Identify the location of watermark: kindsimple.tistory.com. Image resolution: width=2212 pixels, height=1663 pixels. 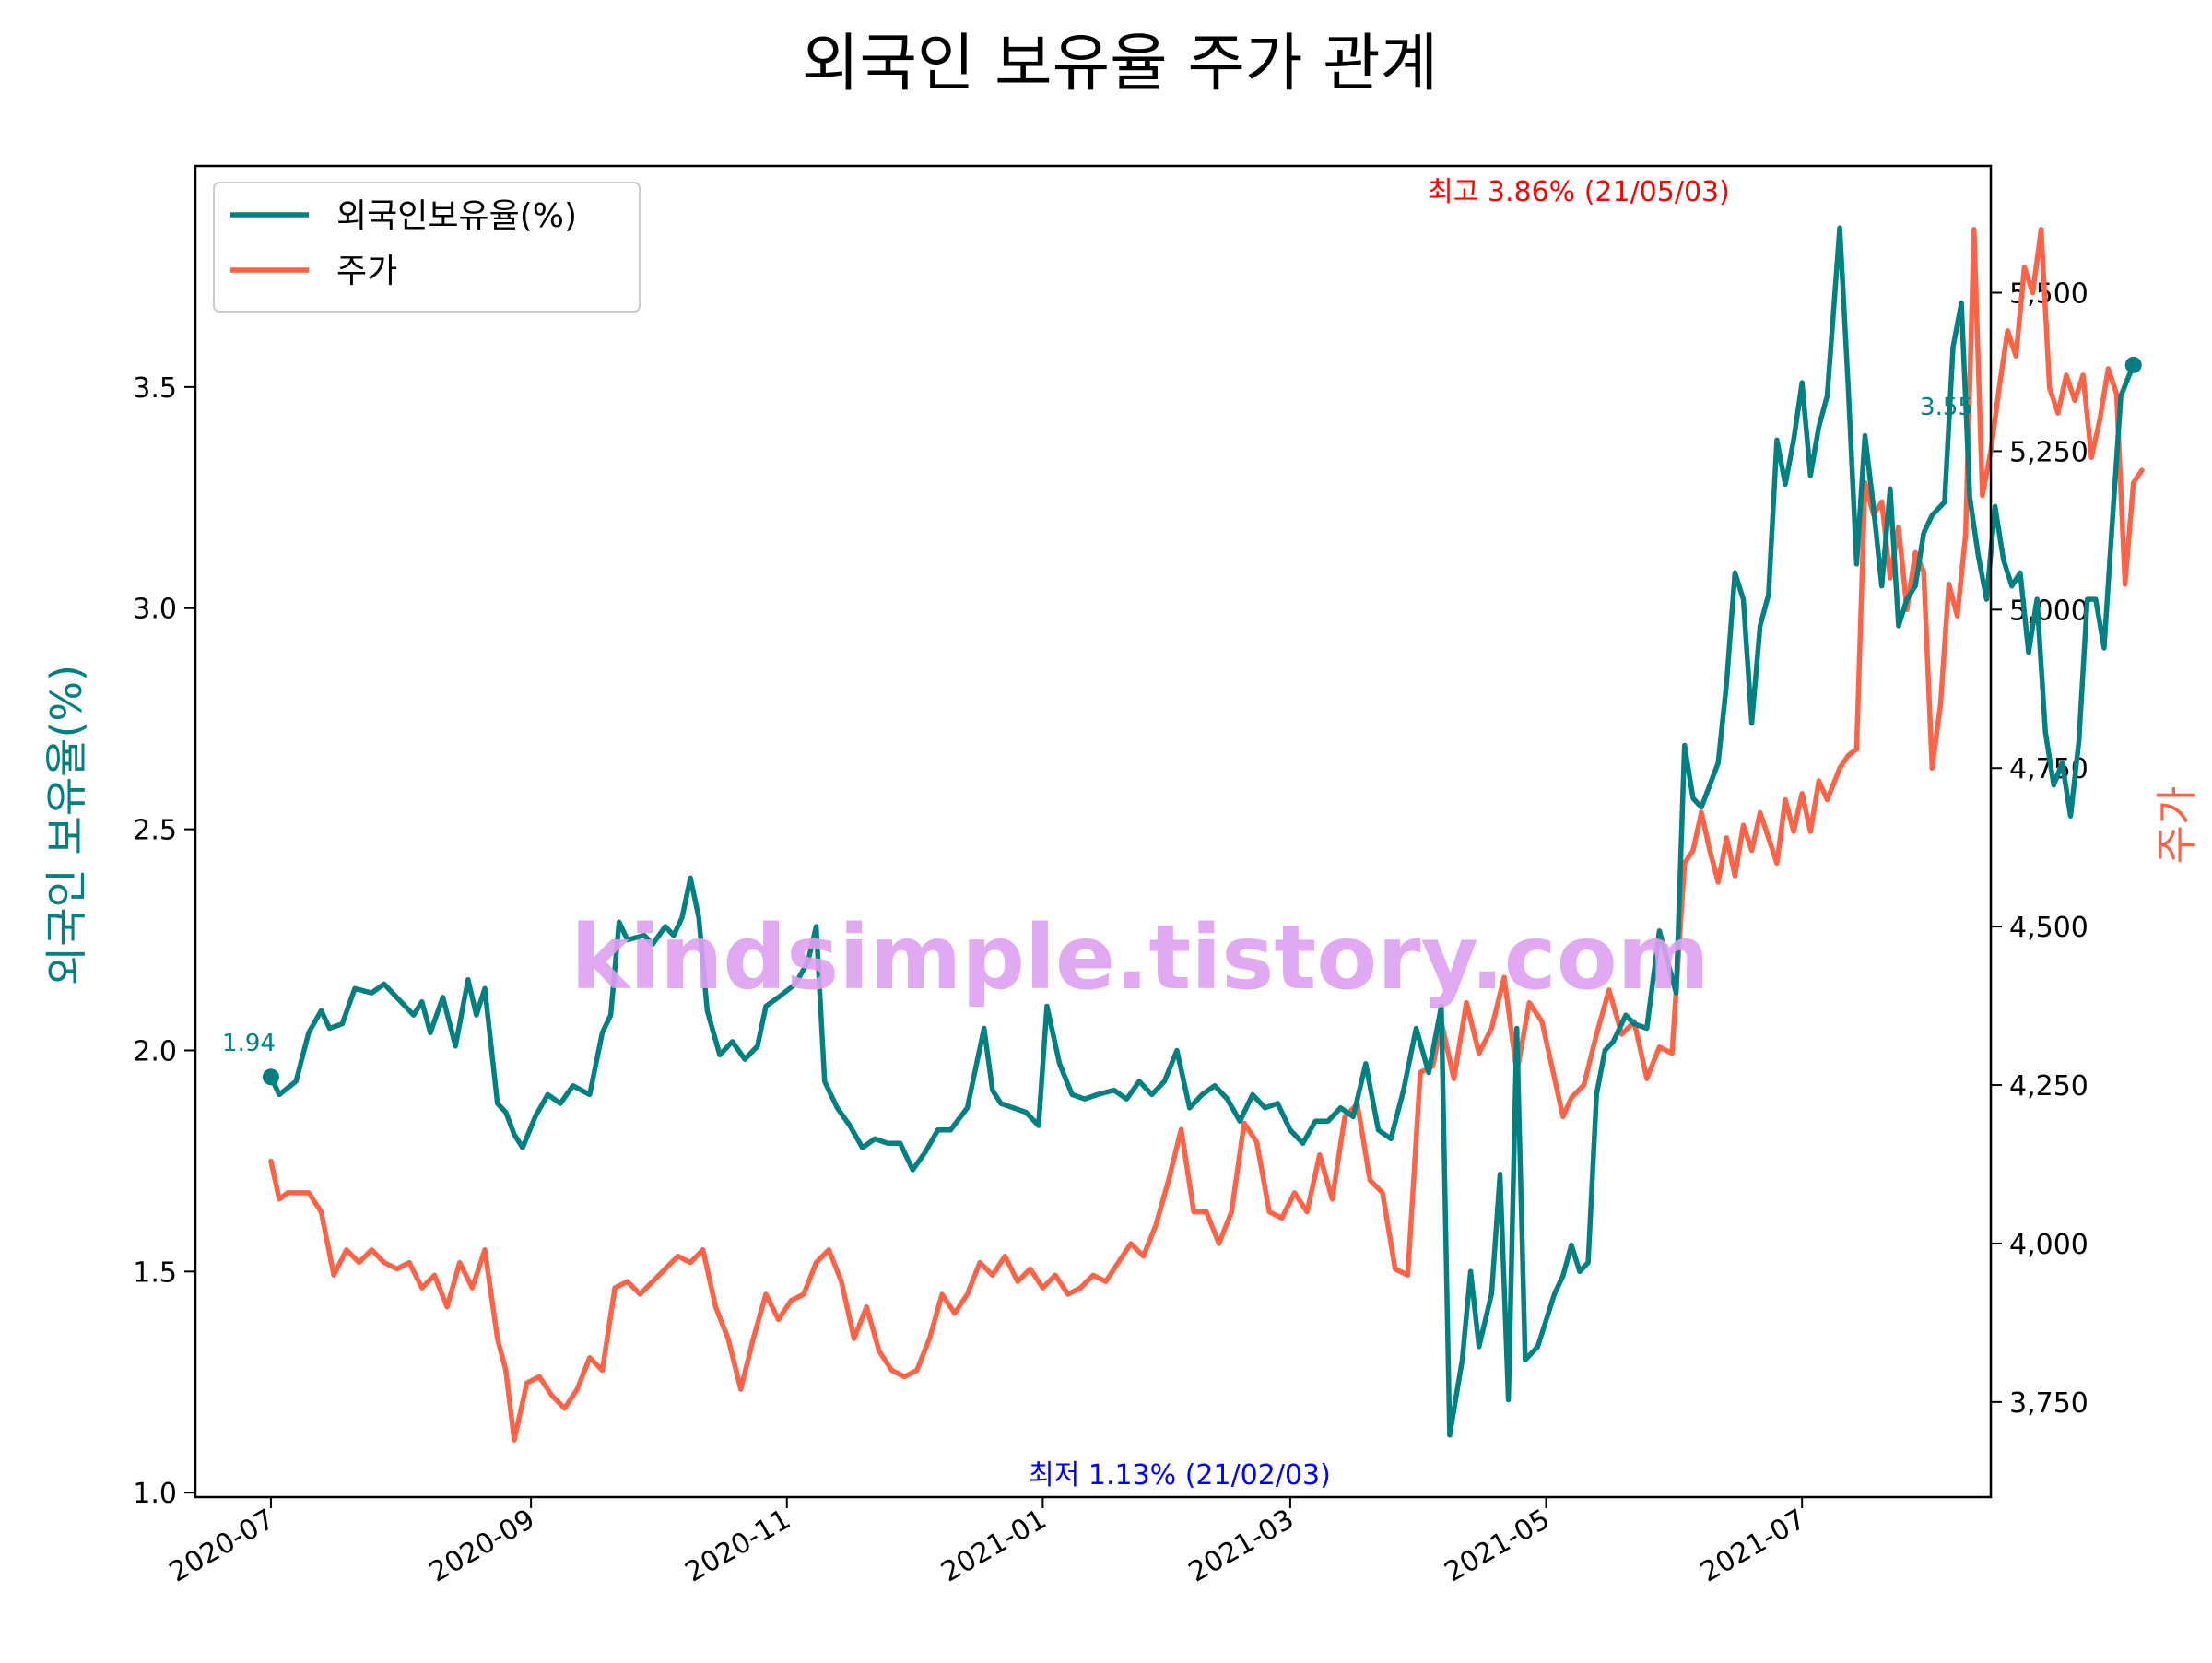
(1140, 957).